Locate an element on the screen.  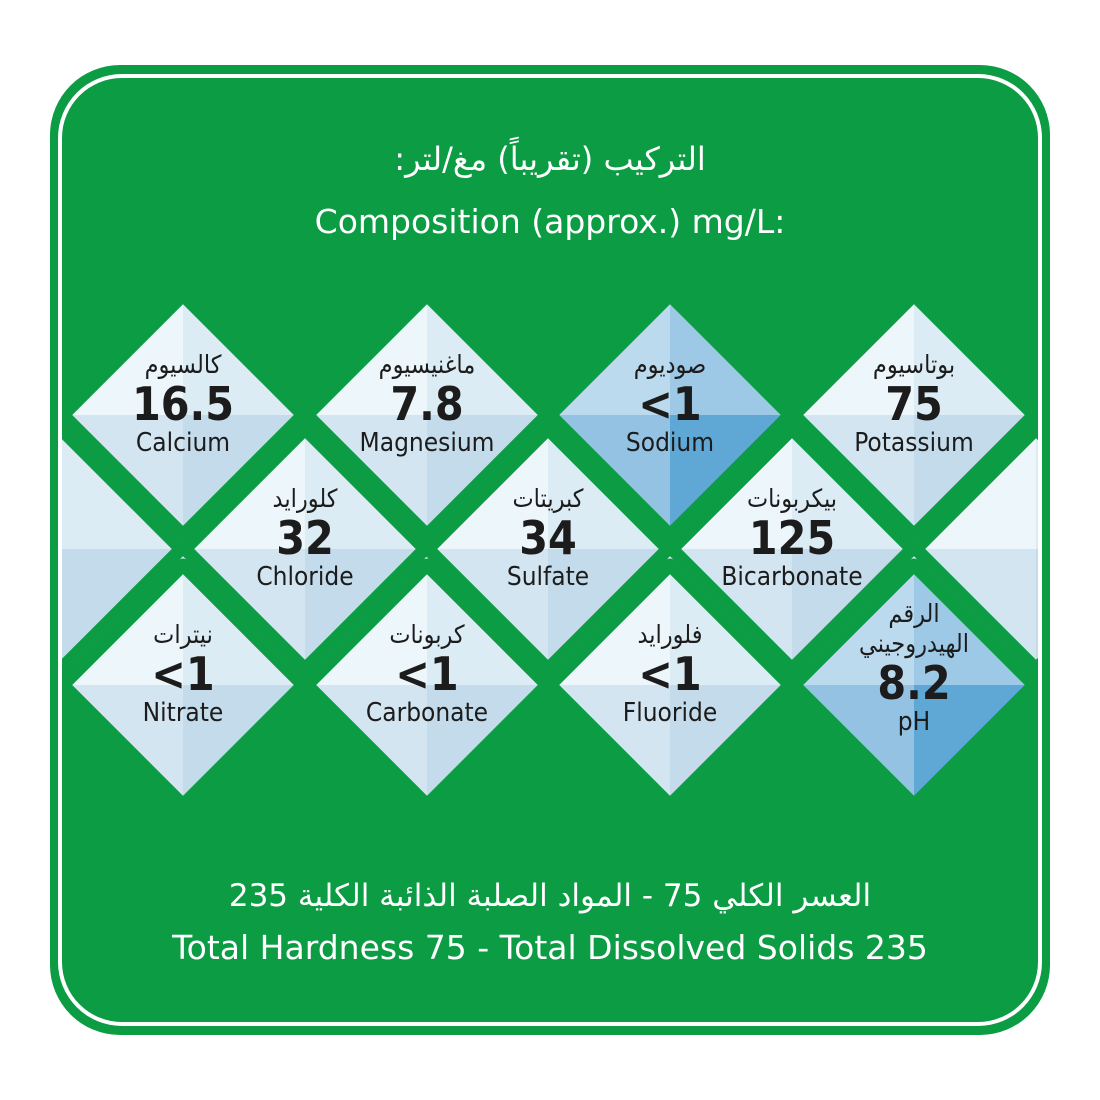
mineral-name-english: Fluoride is located at coordinates (670, 713).